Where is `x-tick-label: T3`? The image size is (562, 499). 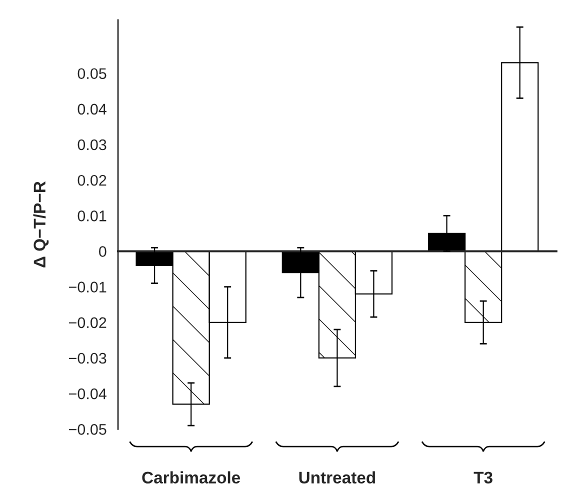
x-tick-label: T3 is located at coordinates (483, 478).